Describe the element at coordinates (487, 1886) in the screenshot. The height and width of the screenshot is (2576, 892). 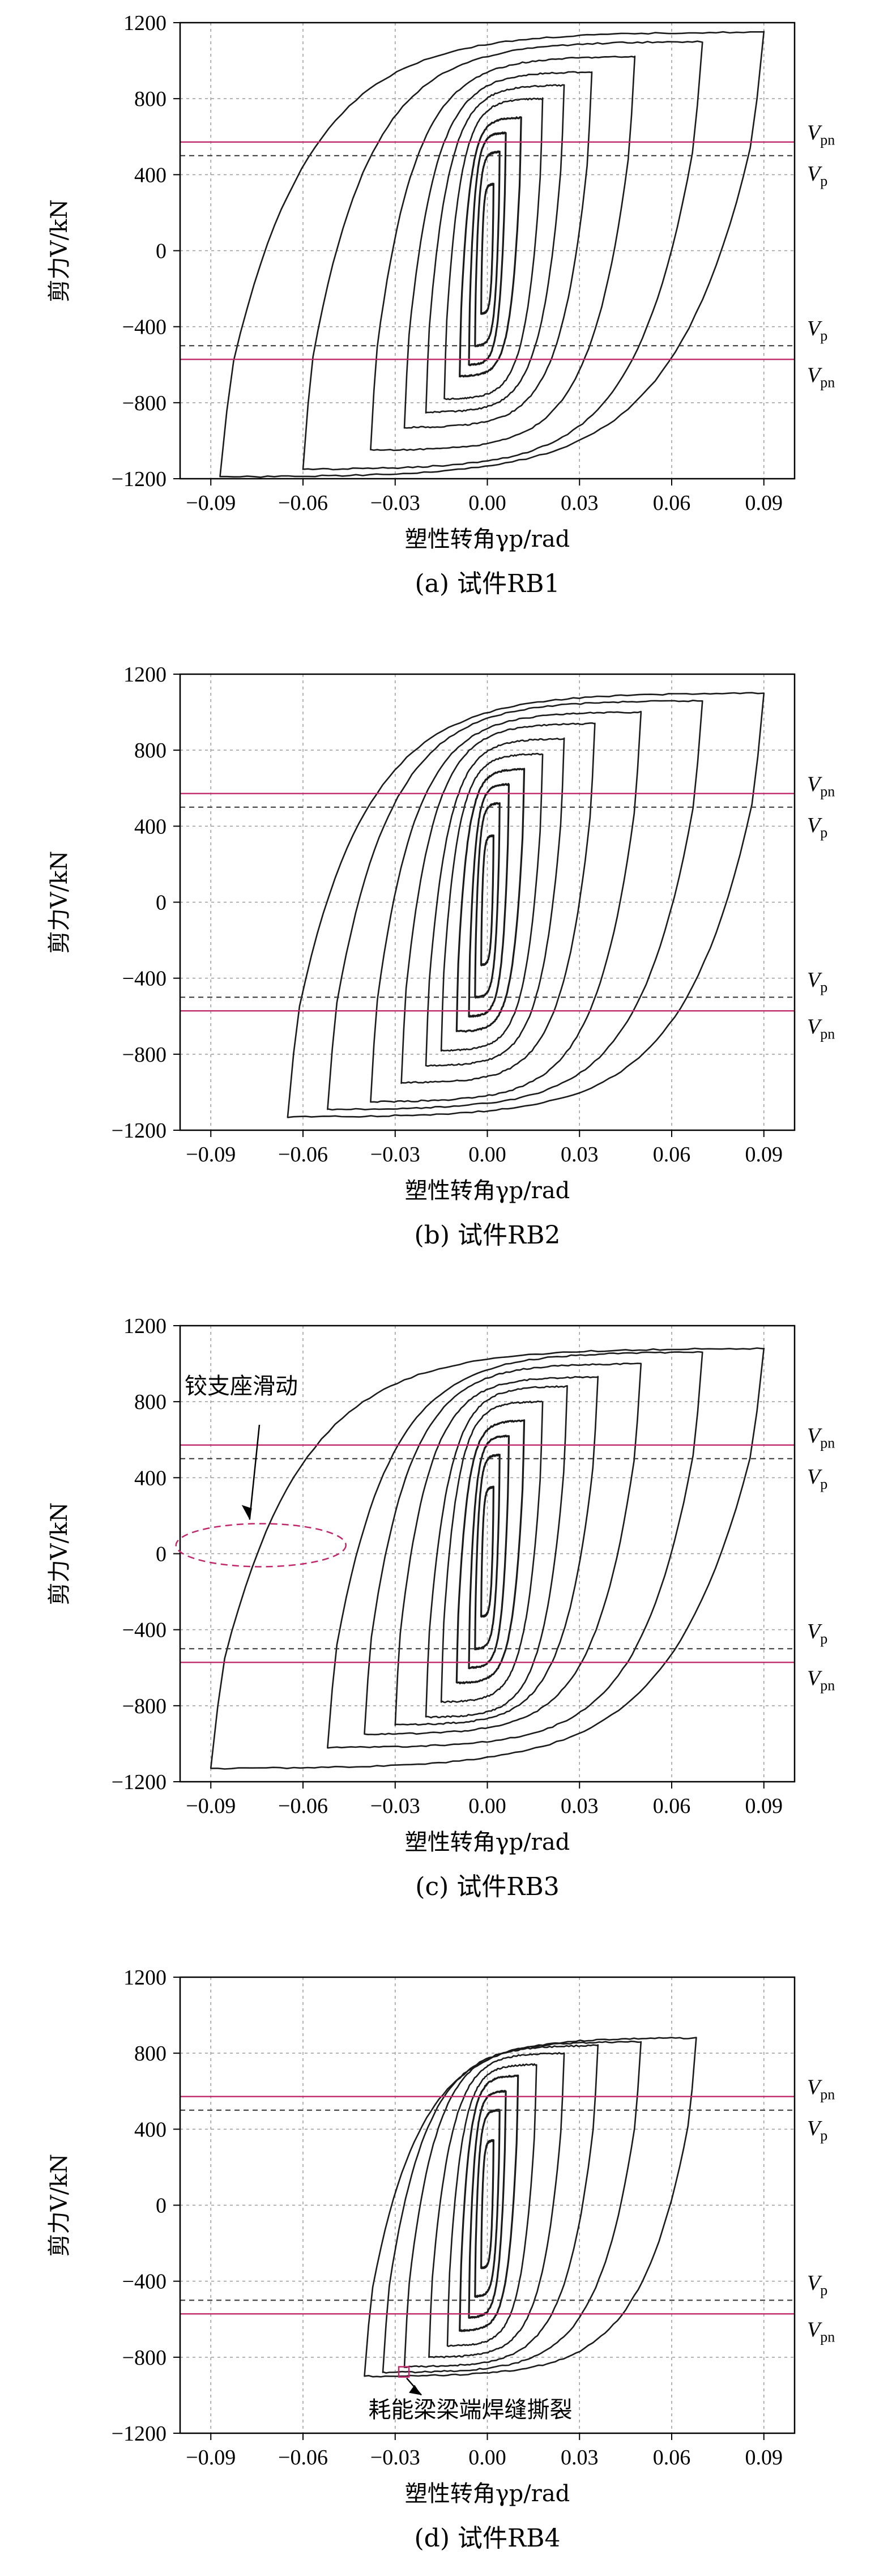
I see `panel-caption: (c) 试件RB3` at that location.